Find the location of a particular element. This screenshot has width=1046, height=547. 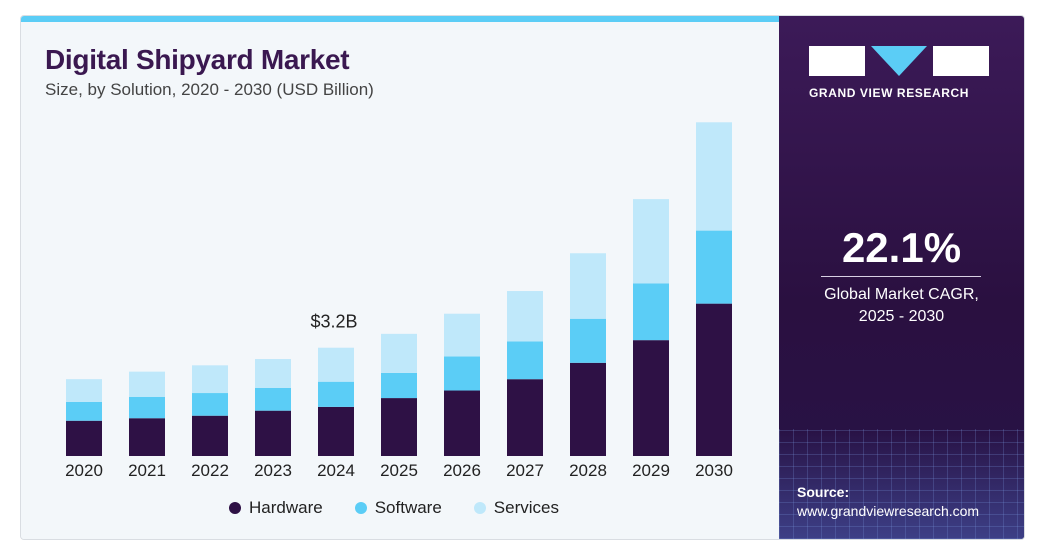

bar-segment-software-2020 is located at coordinates (84, 411).